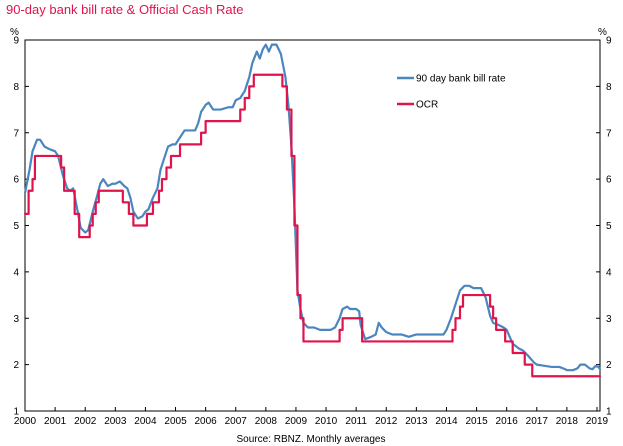 This screenshot has width=623, height=446. What do you see at coordinates (16, 41) in the screenshot?
I see `y-tick-label-left: 9` at bounding box center [16, 41].